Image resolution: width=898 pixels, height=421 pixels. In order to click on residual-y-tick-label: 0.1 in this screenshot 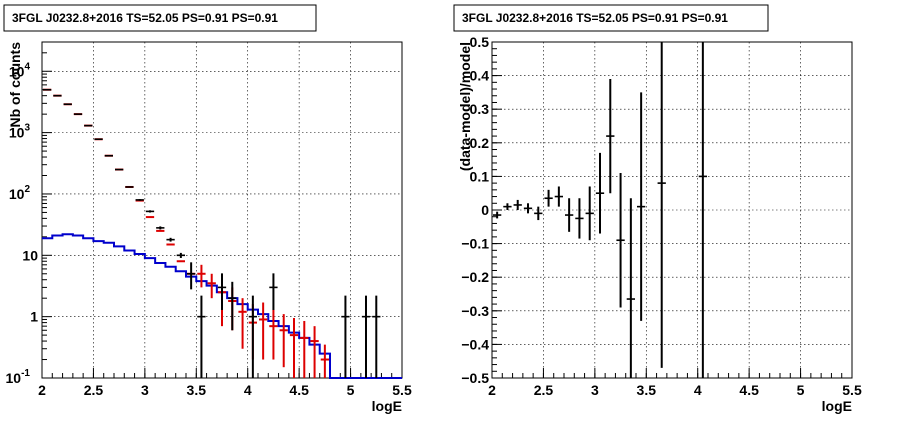, I will do `click(480, 176)`.